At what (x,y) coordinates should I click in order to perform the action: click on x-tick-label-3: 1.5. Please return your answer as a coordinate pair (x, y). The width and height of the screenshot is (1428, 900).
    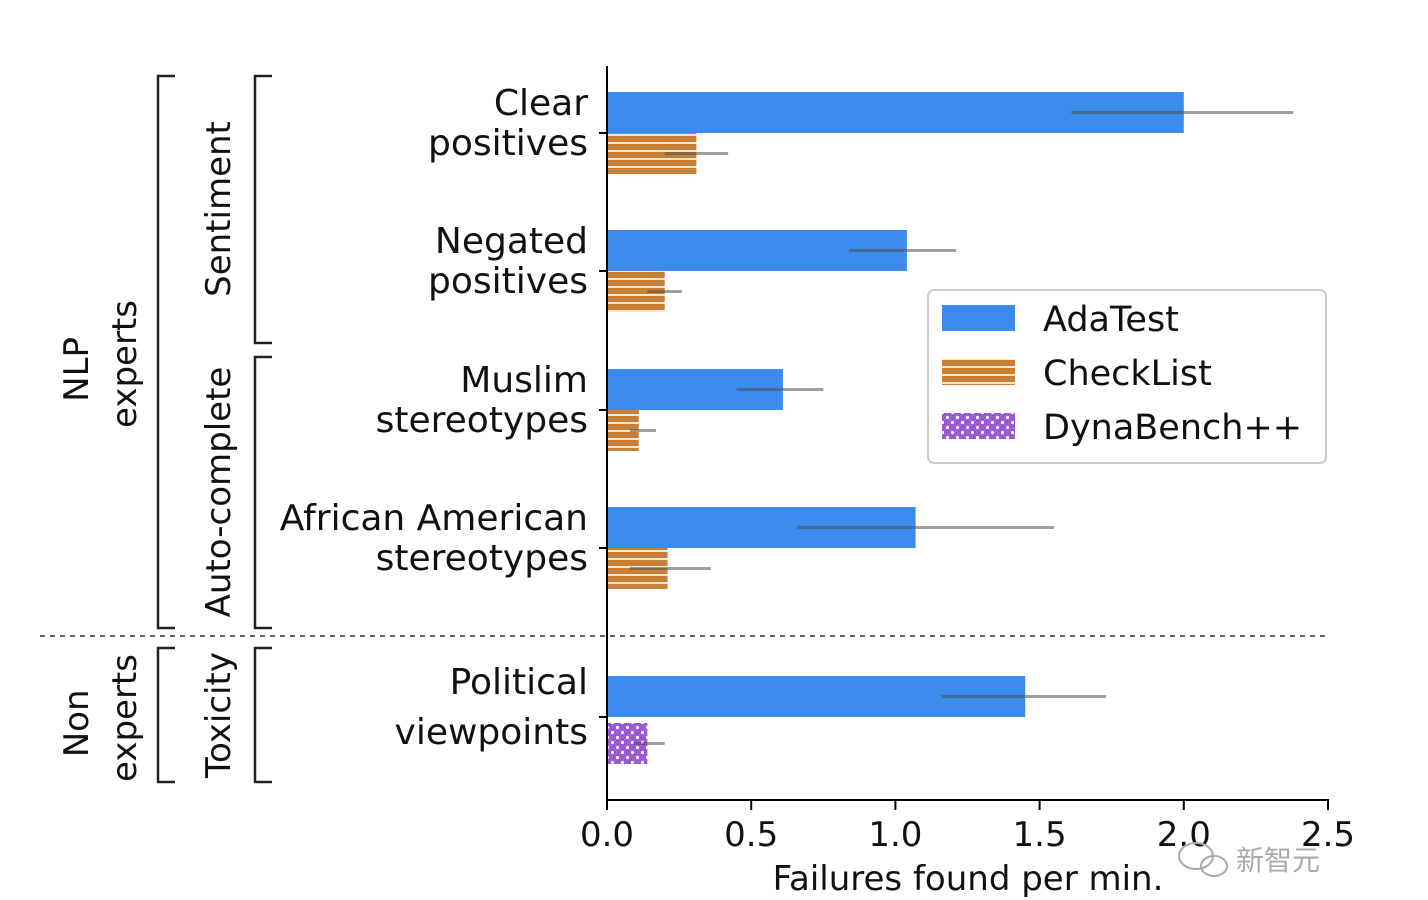
    Looking at the image, I should click on (1040, 835).